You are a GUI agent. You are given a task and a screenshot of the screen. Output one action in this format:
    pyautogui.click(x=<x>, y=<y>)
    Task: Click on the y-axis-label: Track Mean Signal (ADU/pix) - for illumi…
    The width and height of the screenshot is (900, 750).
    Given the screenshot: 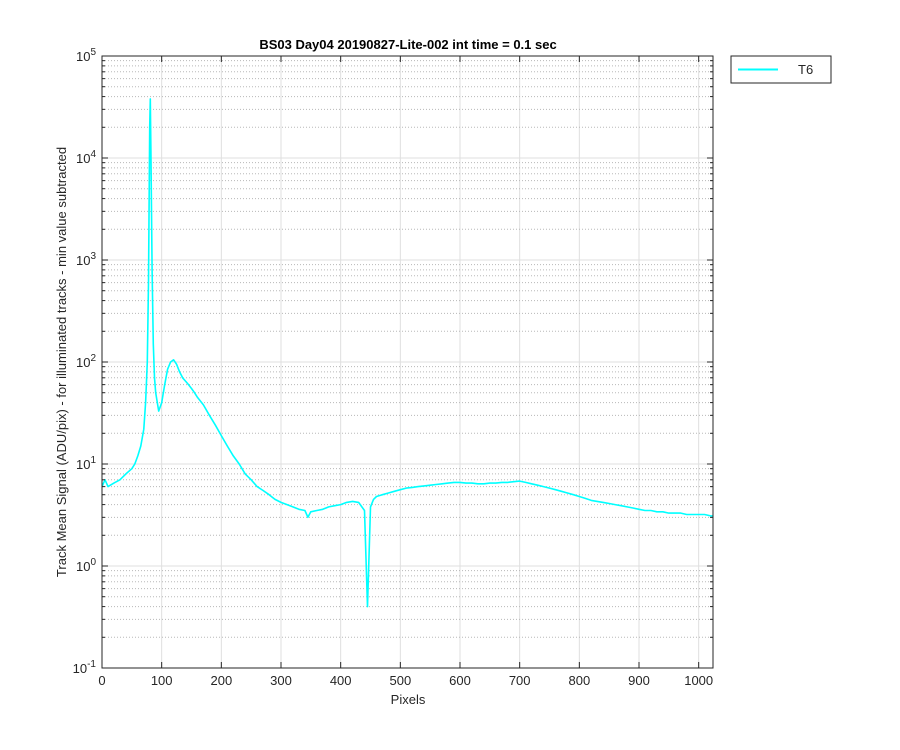 What is the action you would take?
    pyautogui.click(x=61, y=362)
    